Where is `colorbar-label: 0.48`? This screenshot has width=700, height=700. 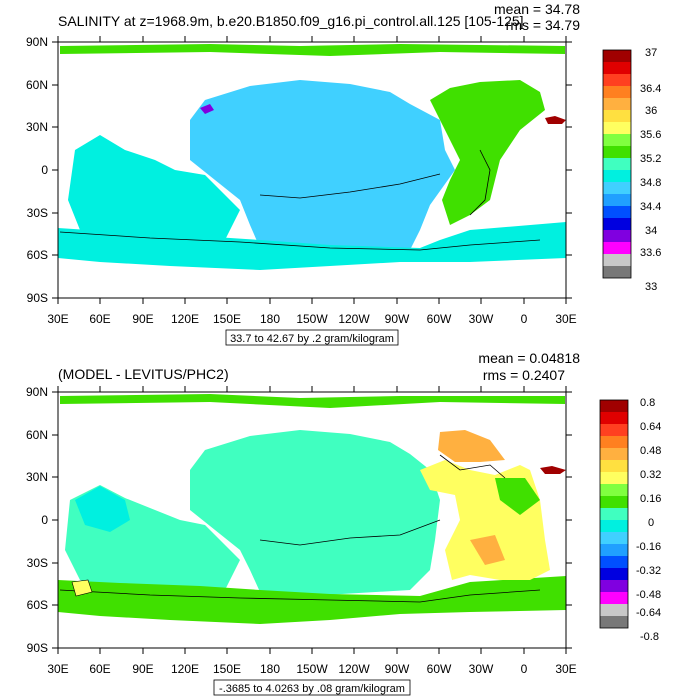
colorbar-label: 0.48 is located at coordinates (650, 451).